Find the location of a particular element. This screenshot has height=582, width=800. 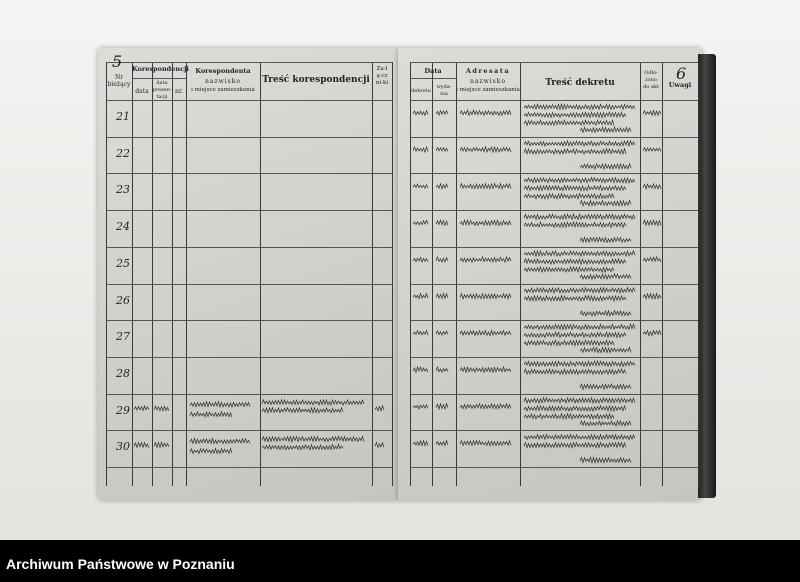

row-number: 25 is located at coordinates (123, 263).